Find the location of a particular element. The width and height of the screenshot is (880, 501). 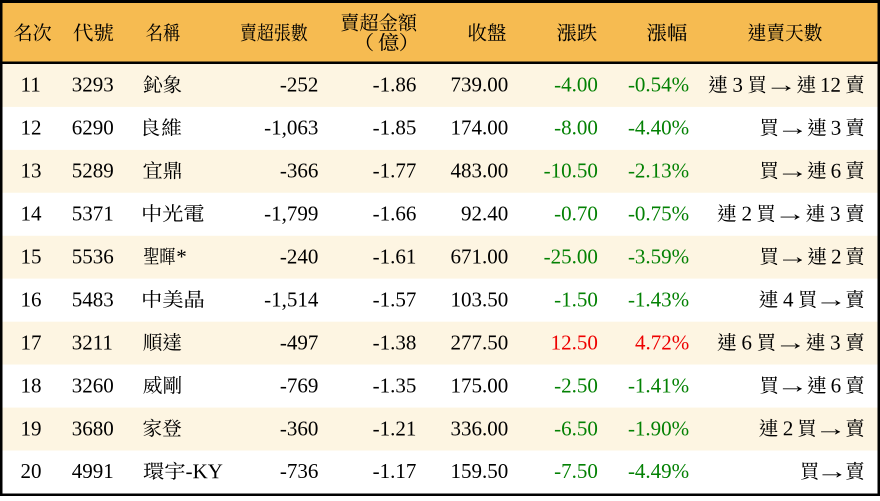

svg-text: 175.00 is located at coordinates (480, 385).